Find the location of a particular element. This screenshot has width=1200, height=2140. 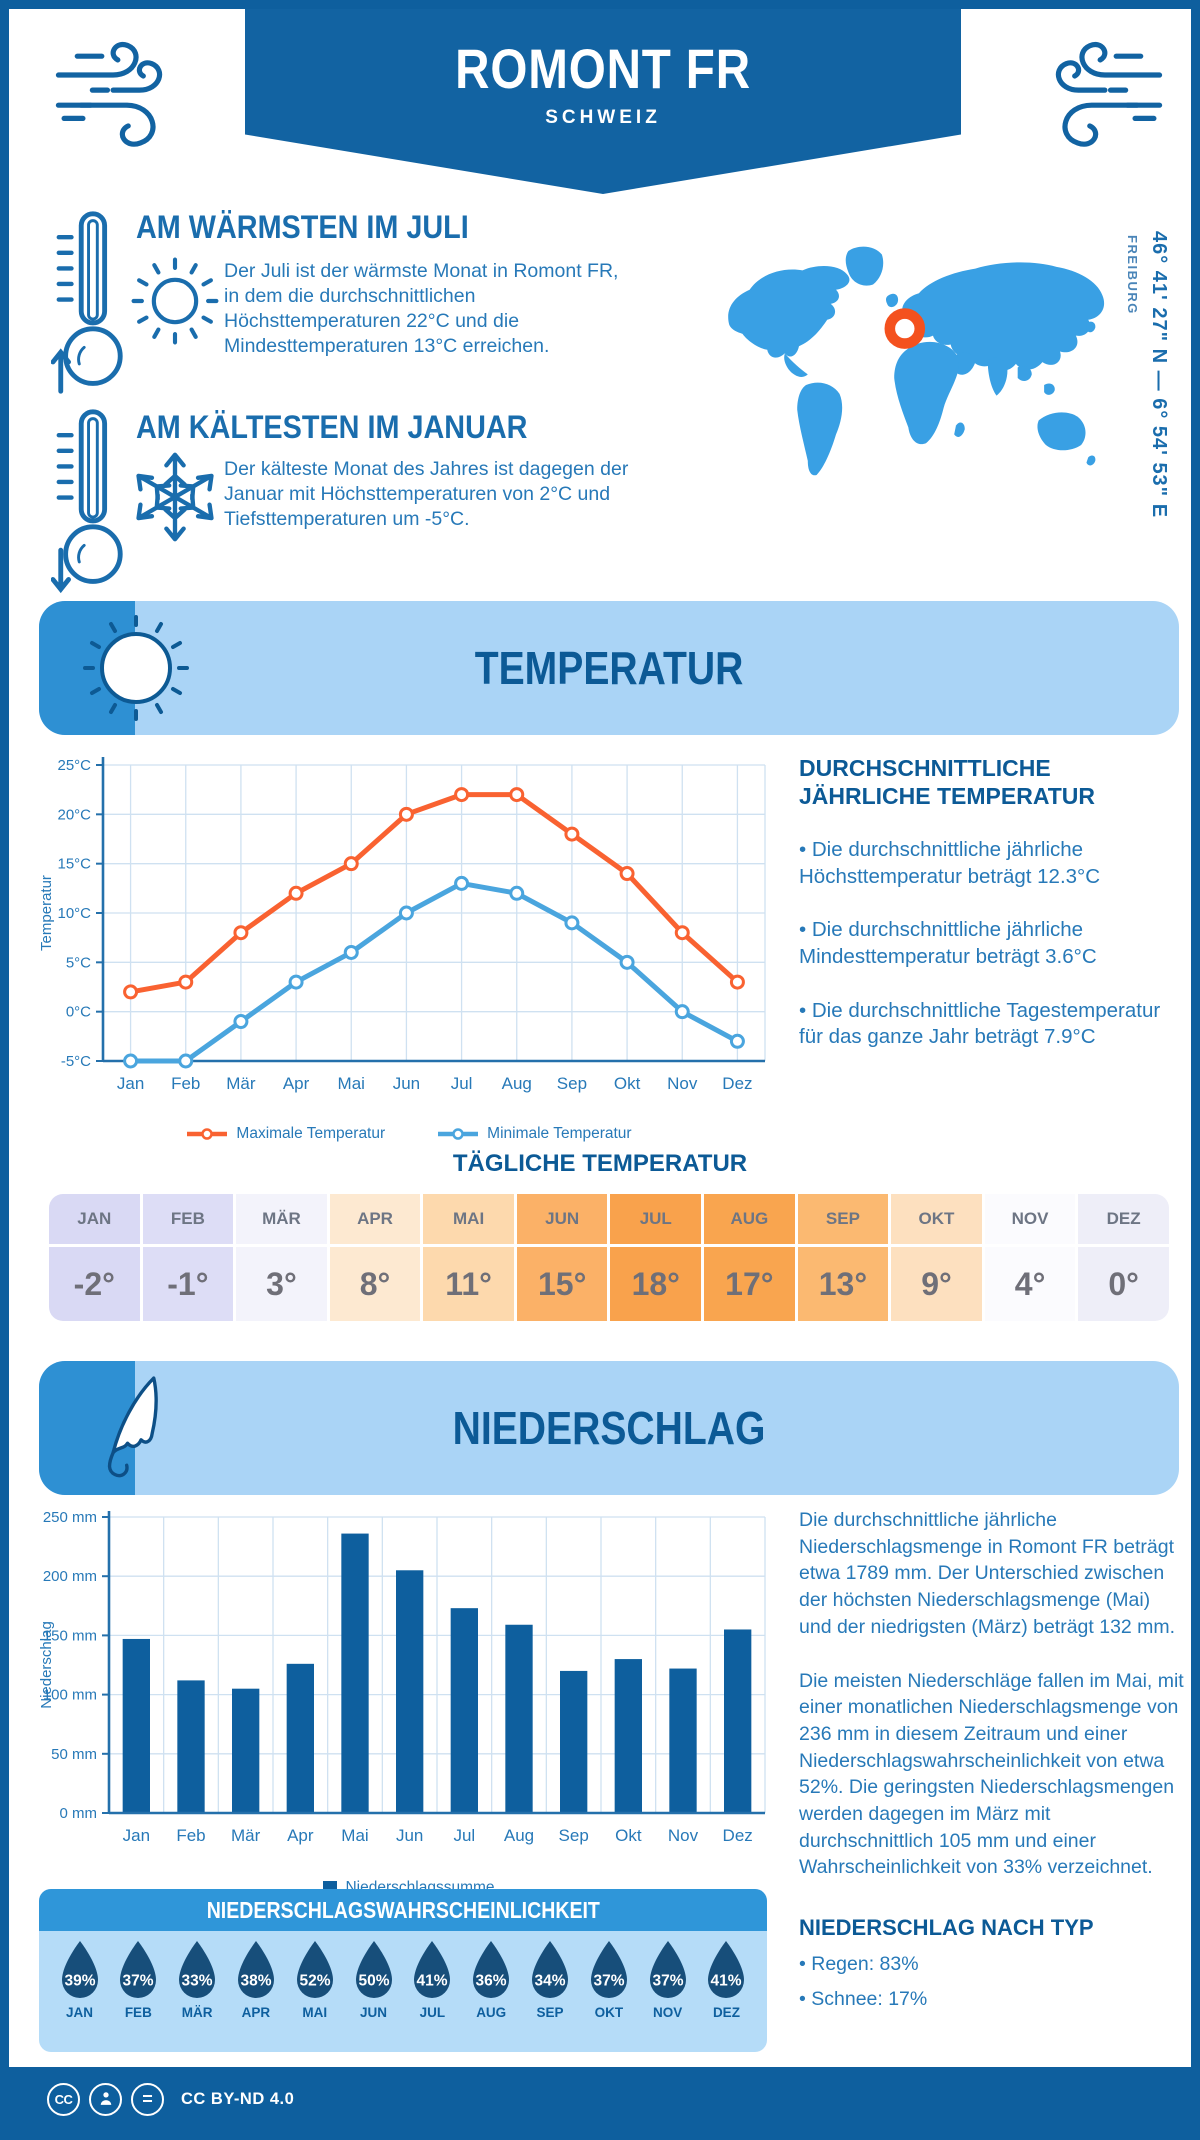

daily-temp-column-aug: AUG 17° is located at coordinates (749, 1257).